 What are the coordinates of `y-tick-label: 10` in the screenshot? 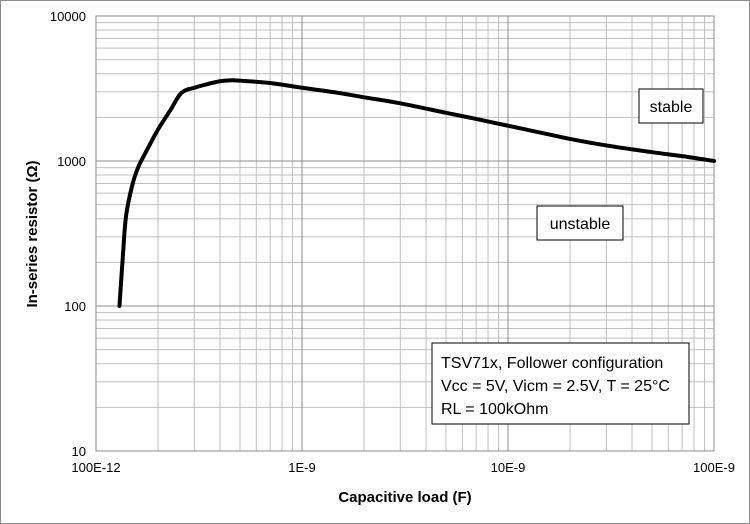 It's located at (79, 451).